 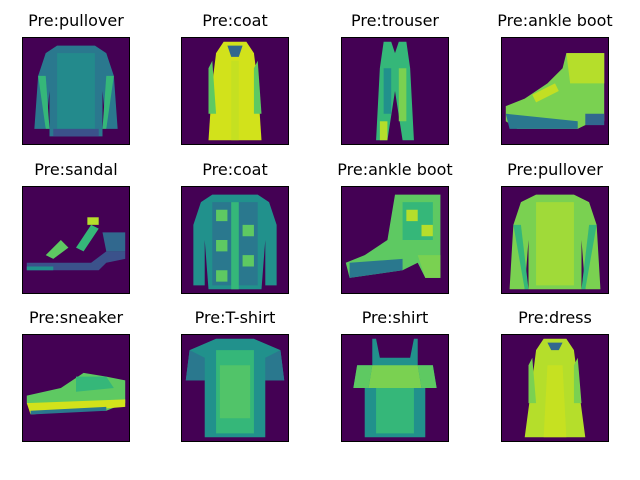 I want to click on panel-title: Pre:T-shirt, so click(x=235, y=317).